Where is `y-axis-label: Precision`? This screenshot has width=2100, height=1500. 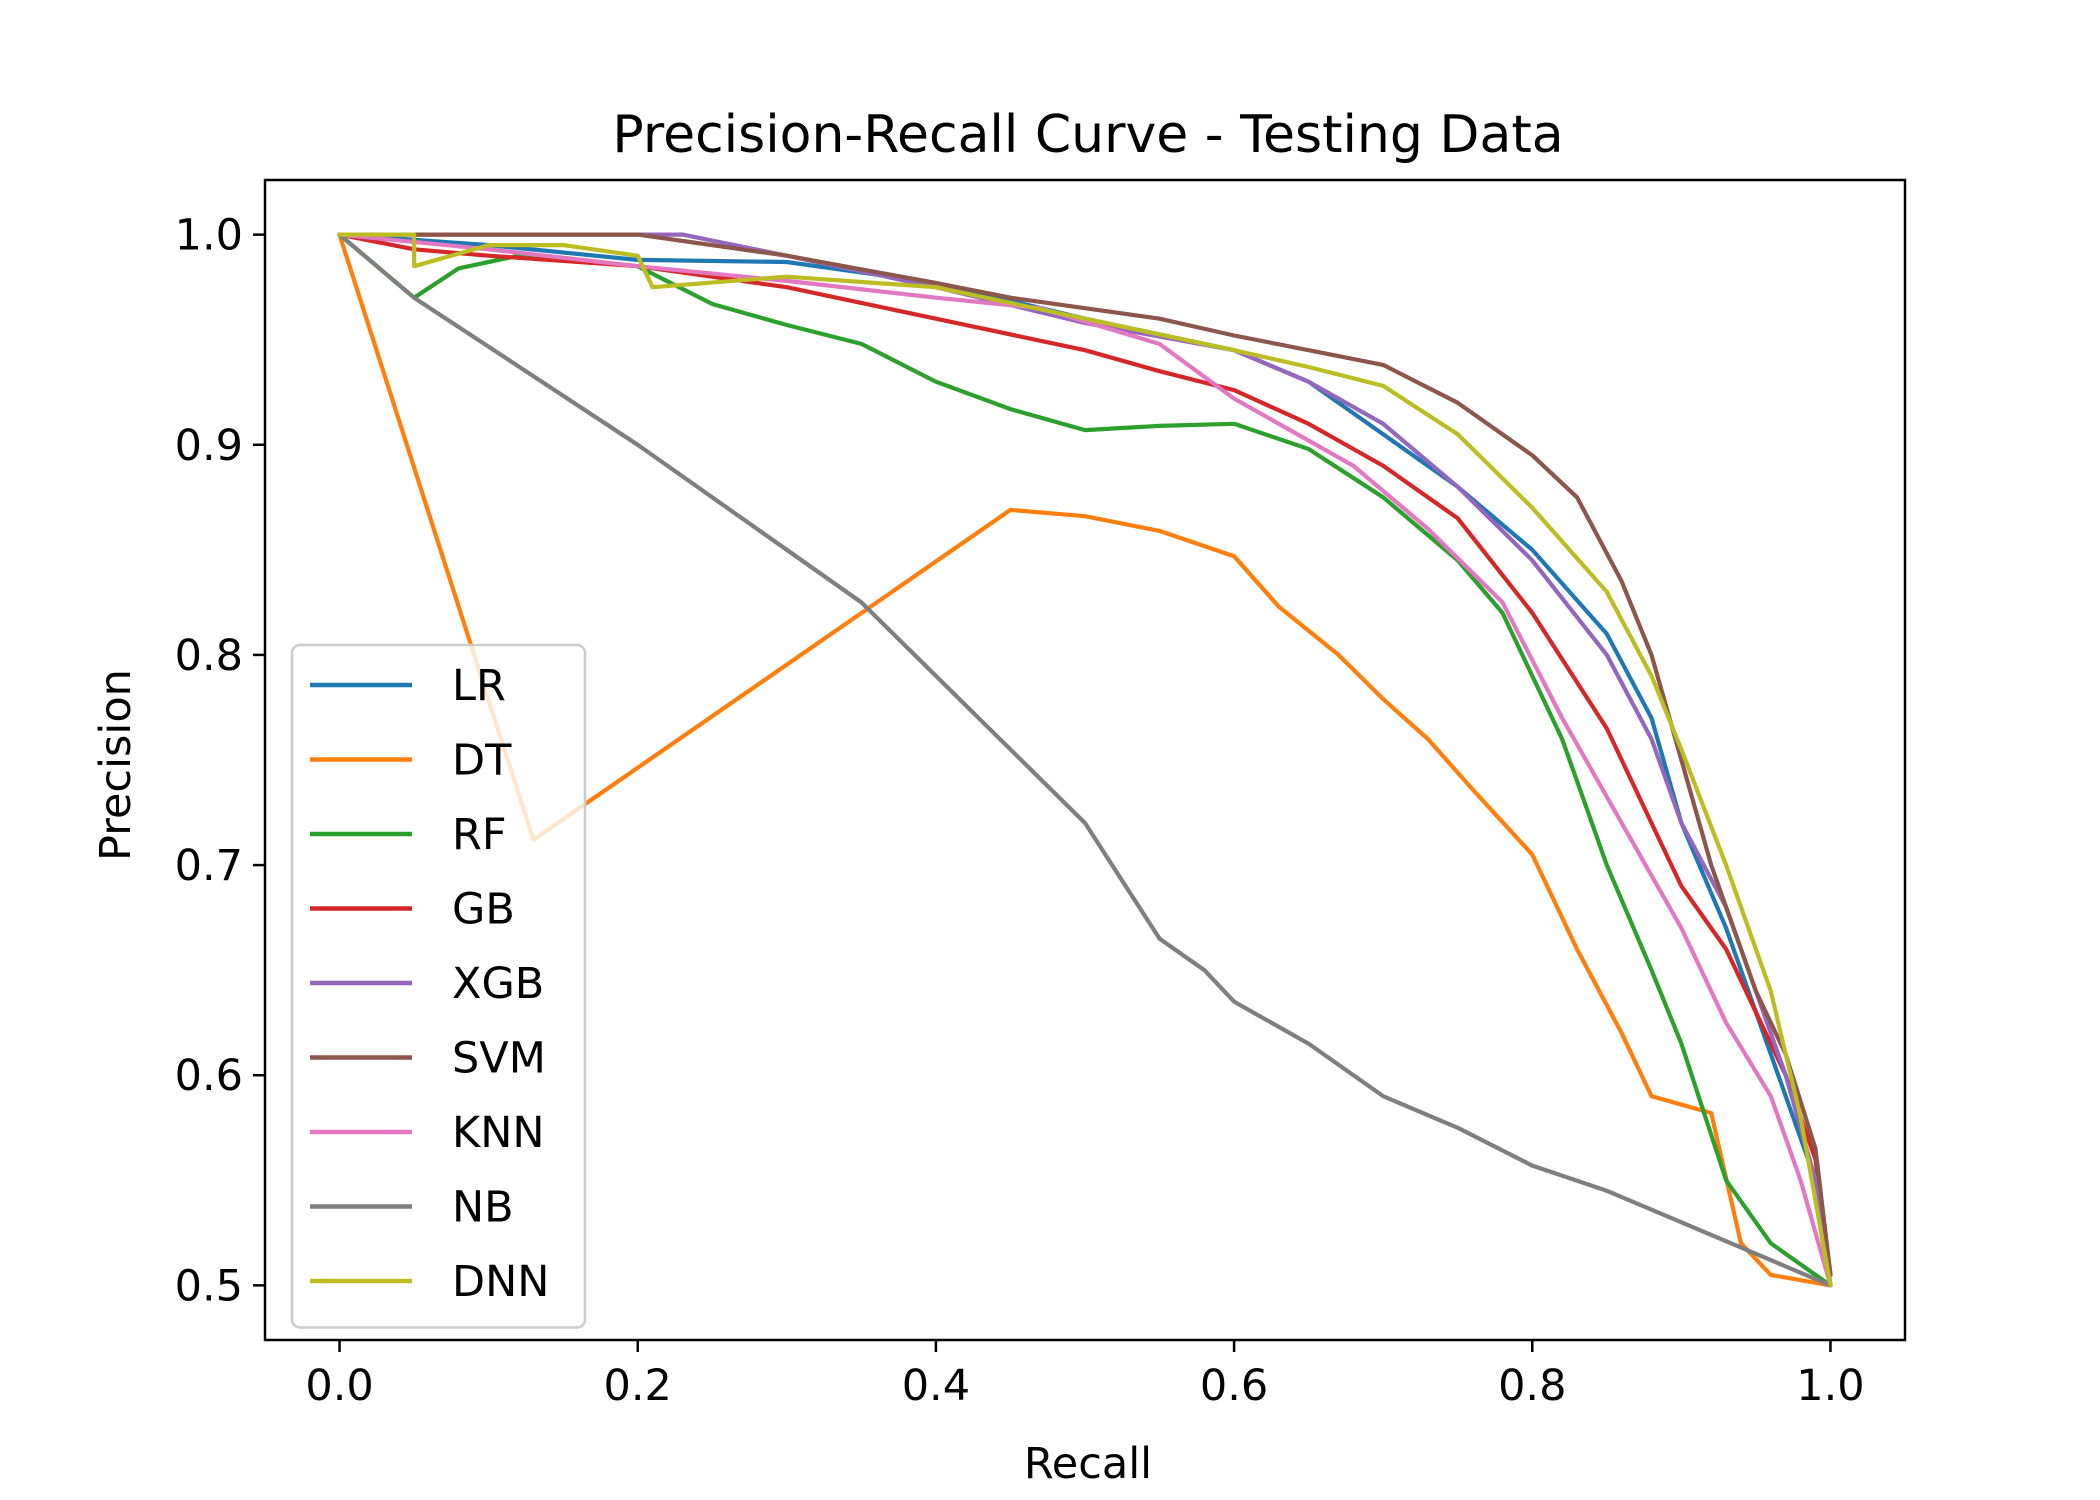
y-axis-label: Precision is located at coordinates (116, 765).